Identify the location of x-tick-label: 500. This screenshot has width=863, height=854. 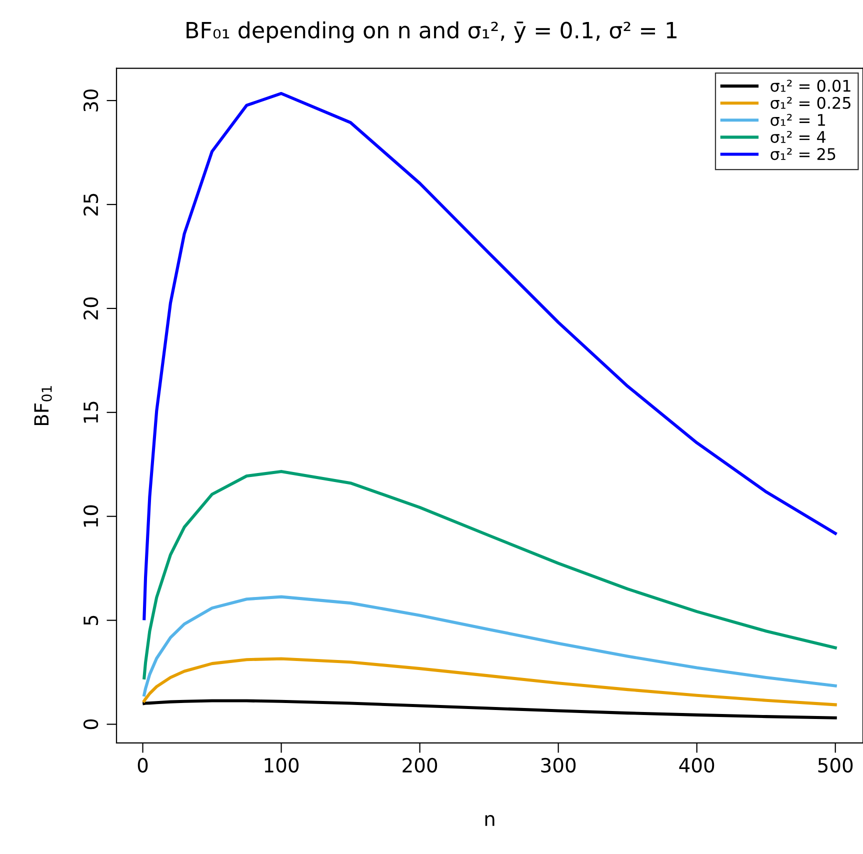
(835, 765).